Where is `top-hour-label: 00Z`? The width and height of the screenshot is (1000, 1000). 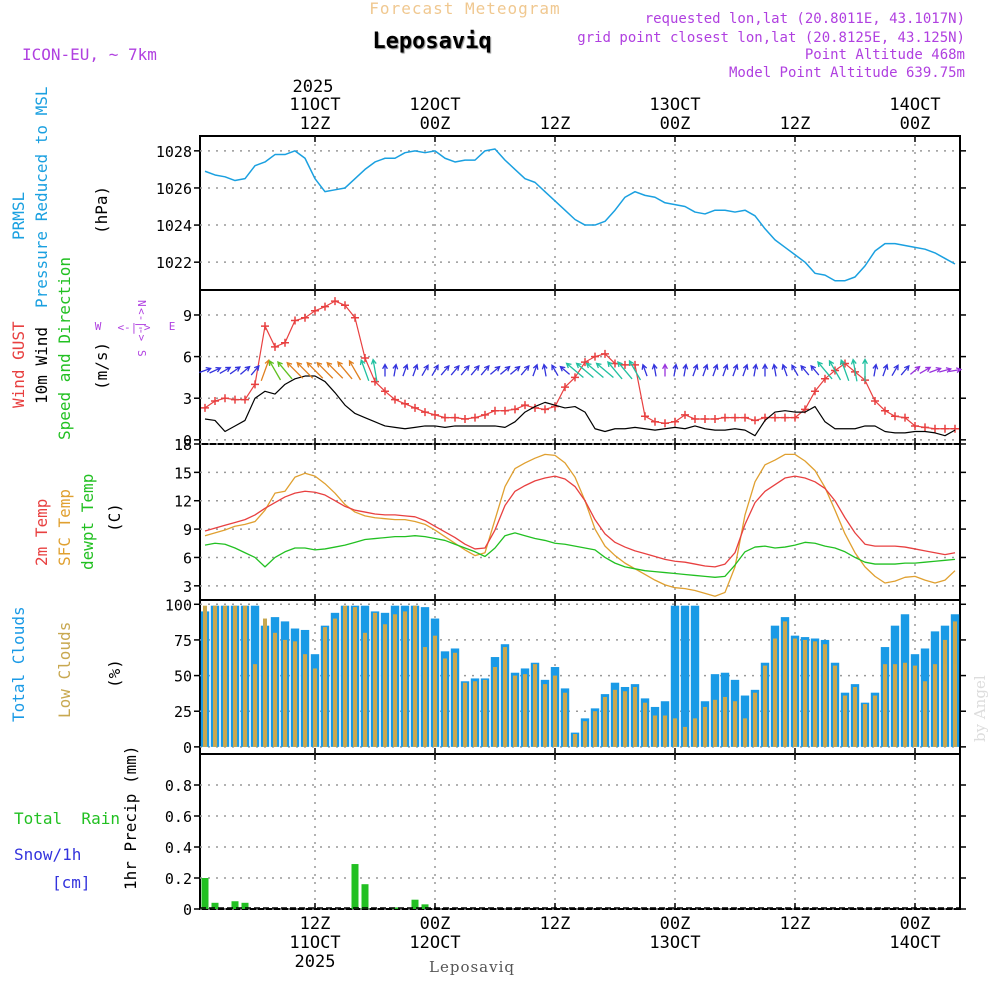 top-hour-label: 00Z is located at coordinates (675, 124).